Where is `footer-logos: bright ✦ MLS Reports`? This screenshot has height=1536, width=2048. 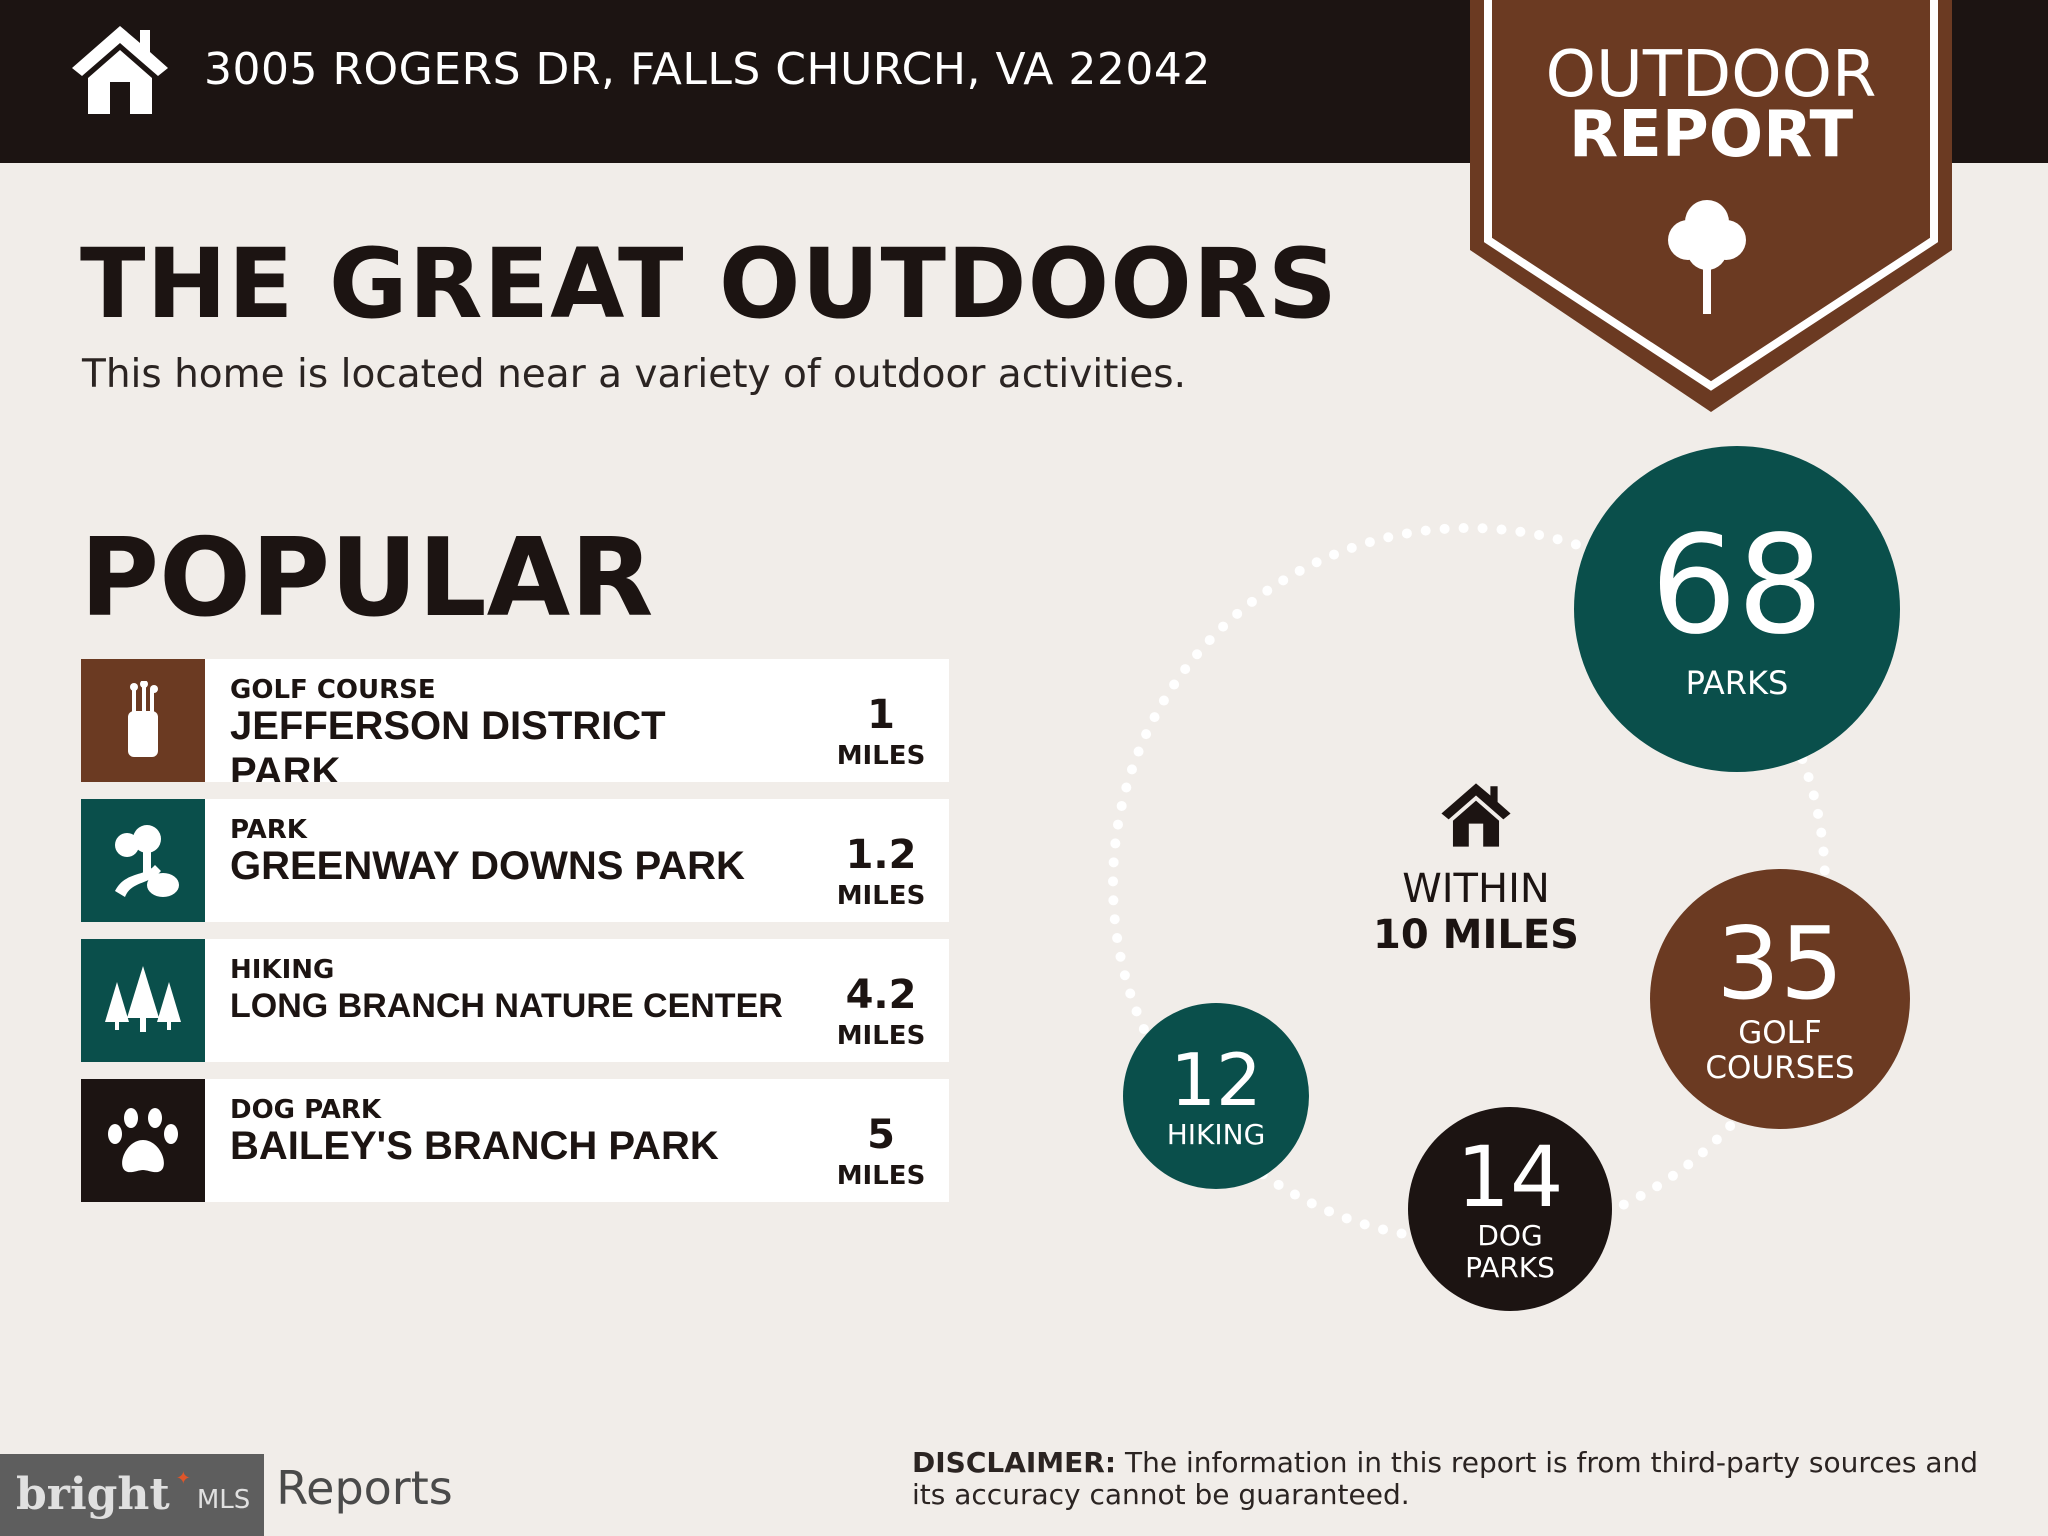 footer-logos: bright ✦ MLS Reports is located at coordinates (226, 1495).